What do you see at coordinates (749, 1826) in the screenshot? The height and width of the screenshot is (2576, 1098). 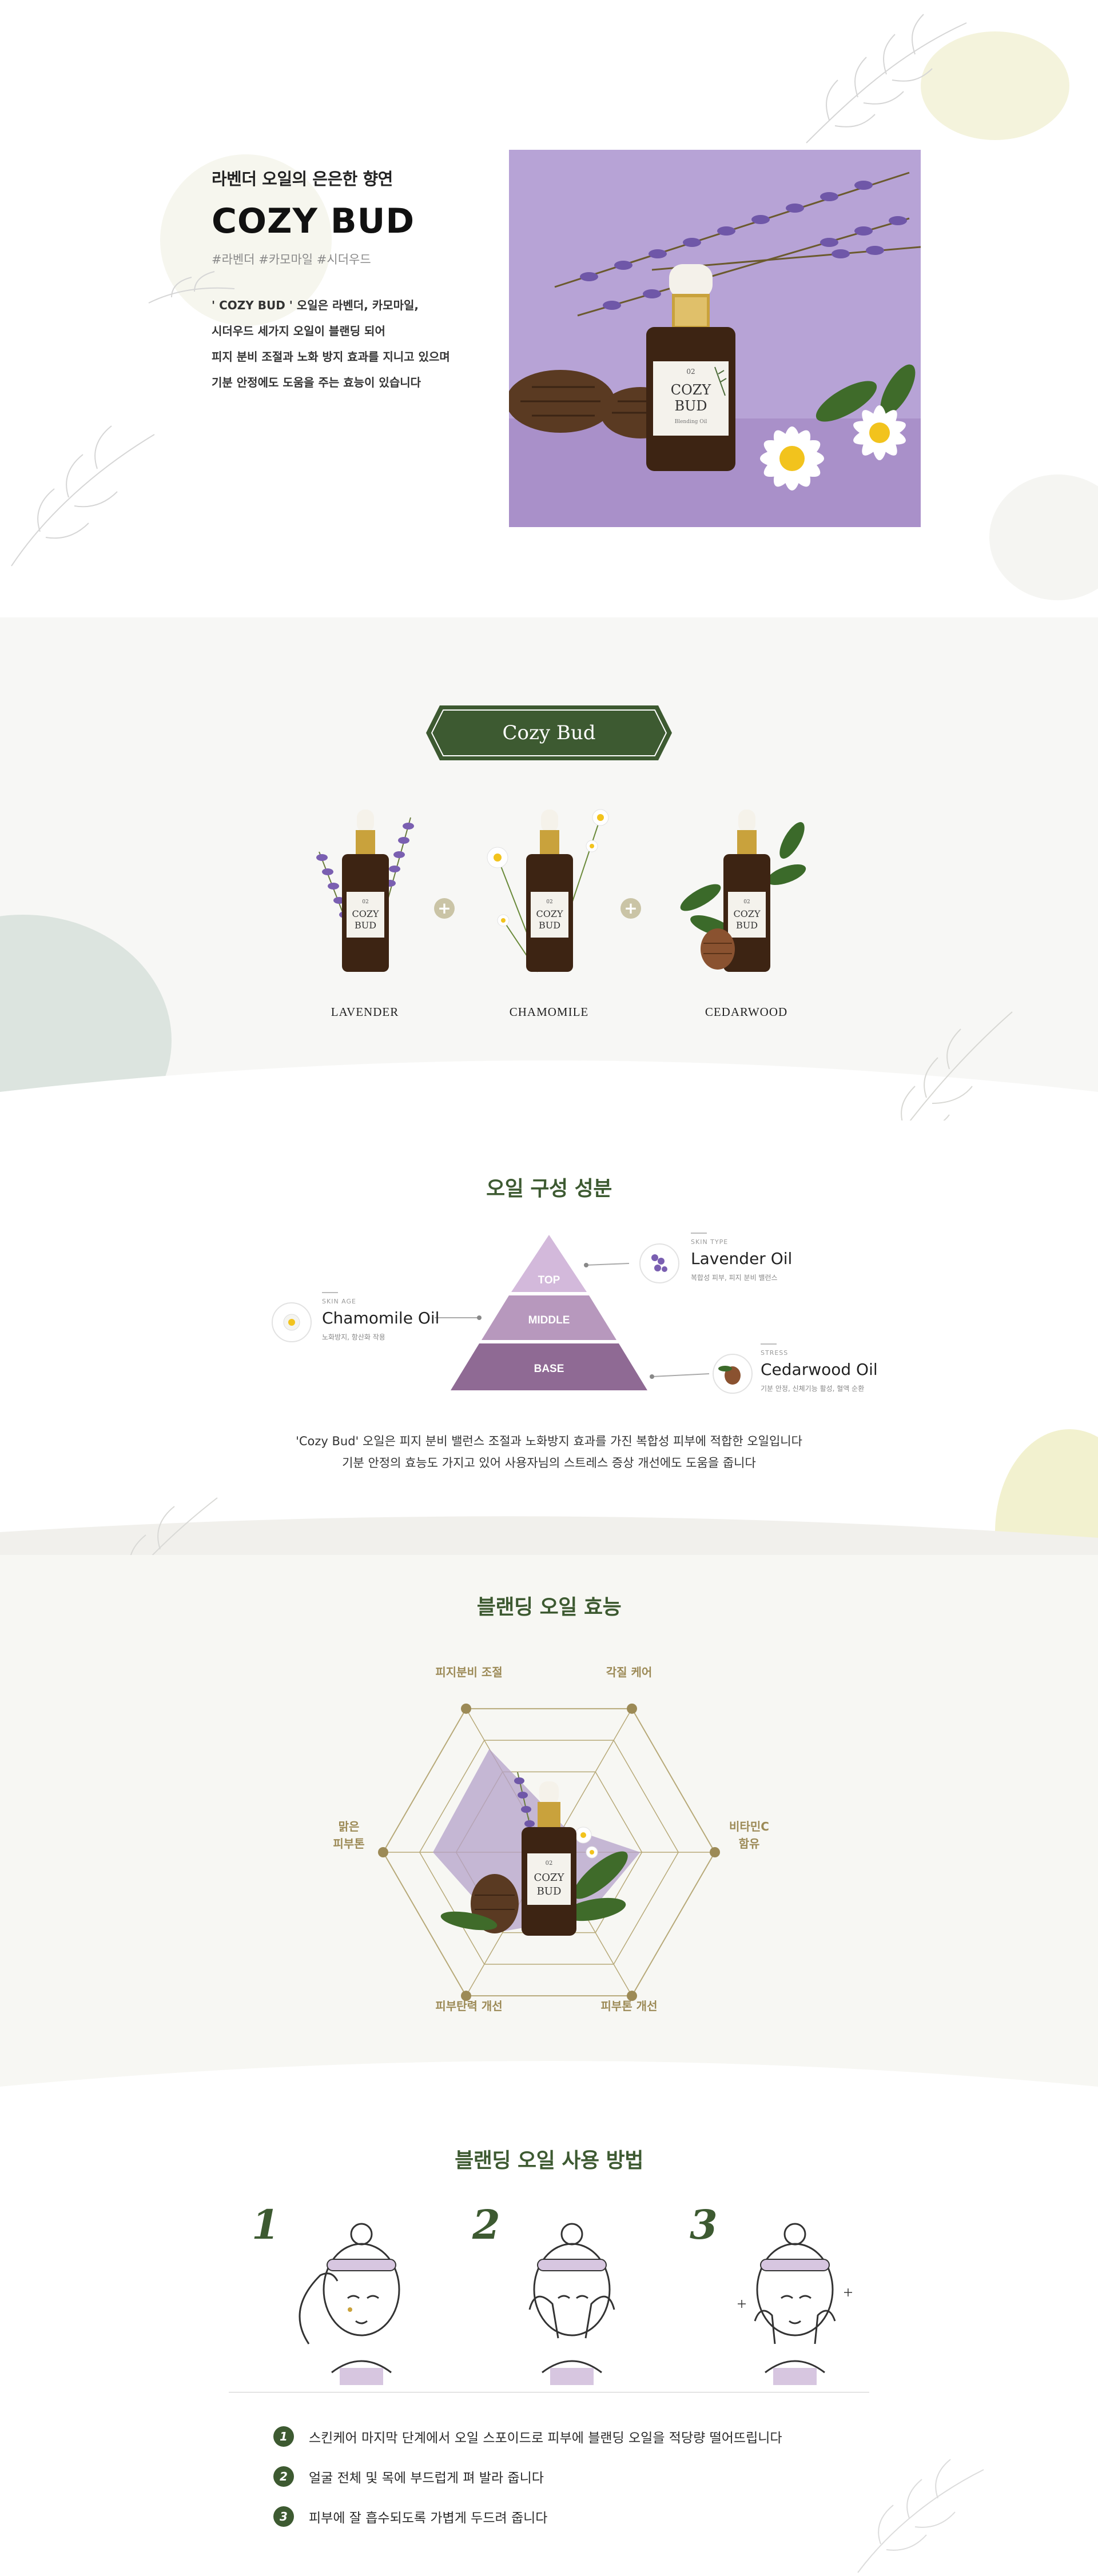 I see `effect-label-line: 비타민C` at bounding box center [749, 1826].